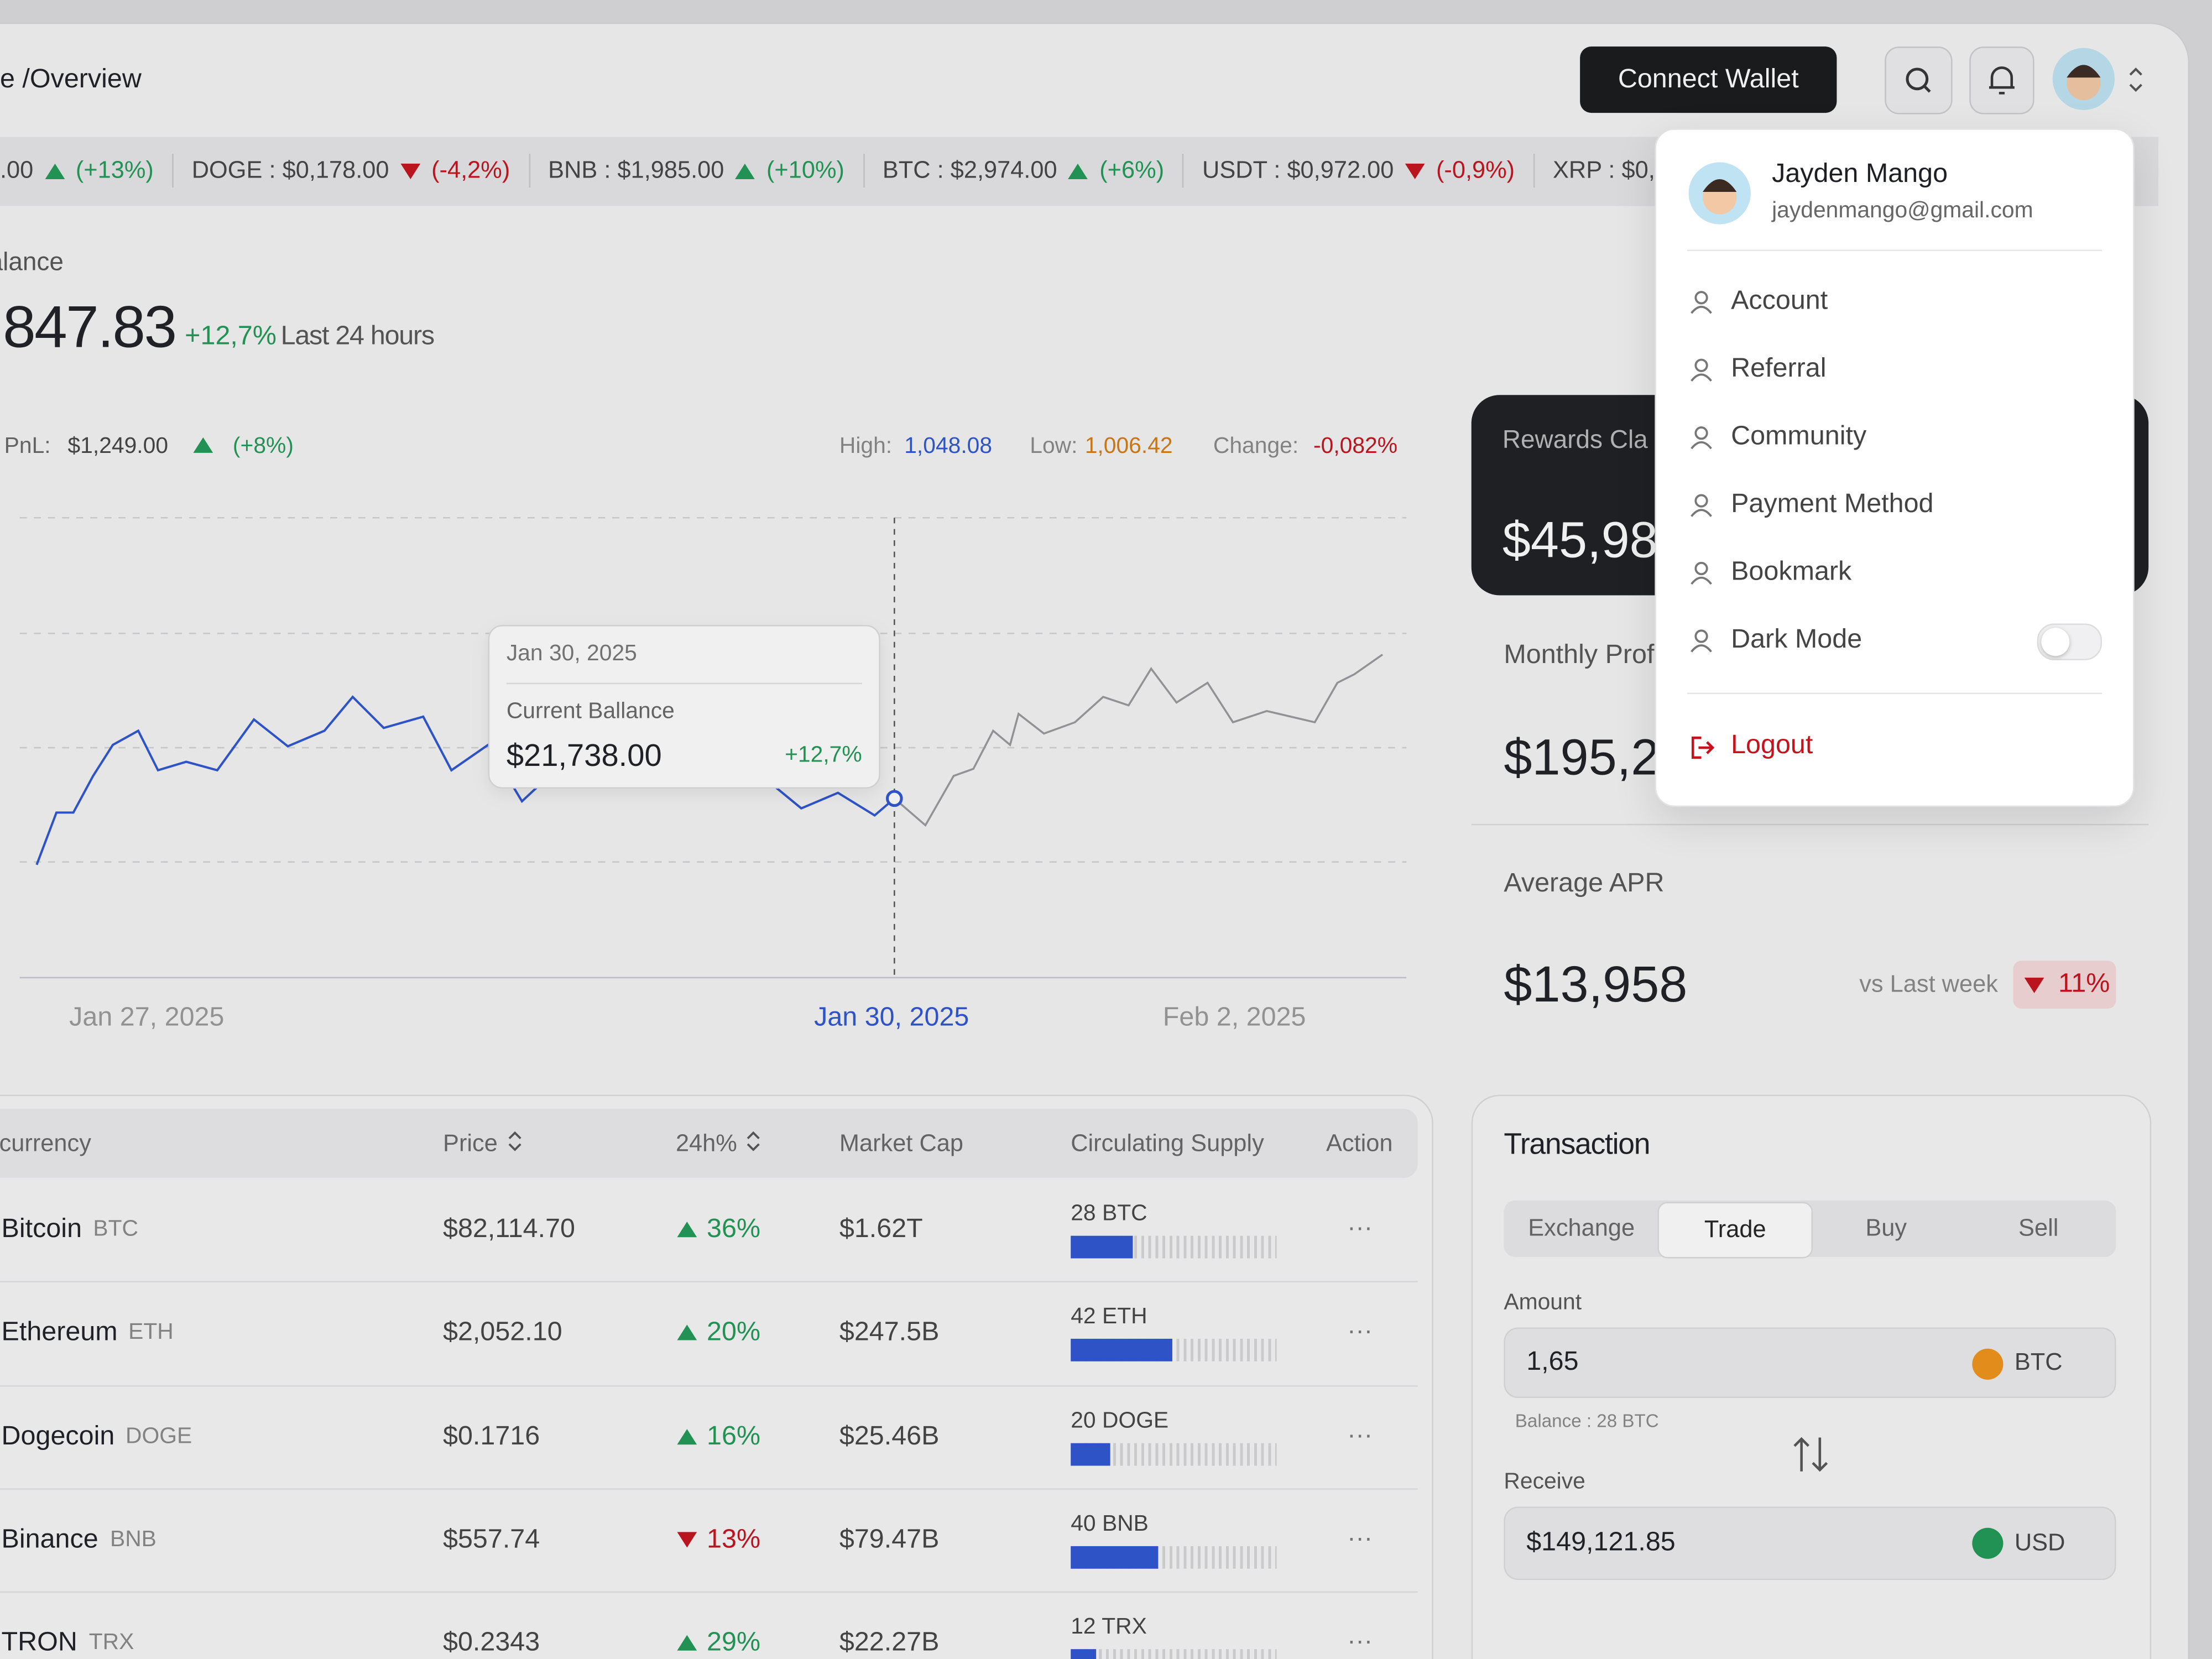  What do you see at coordinates (159, 1436) in the screenshot?
I see `coin-symbol: DOGE` at bounding box center [159, 1436].